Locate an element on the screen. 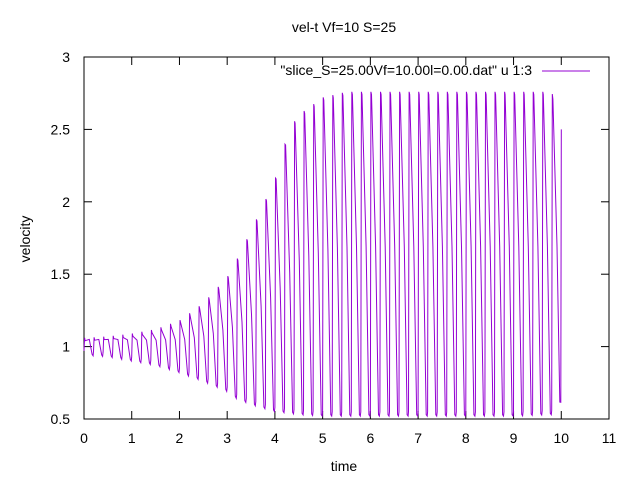 This screenshot has width=640, height=480. x-tick-label: 2 is located at coordinates (180, 438).